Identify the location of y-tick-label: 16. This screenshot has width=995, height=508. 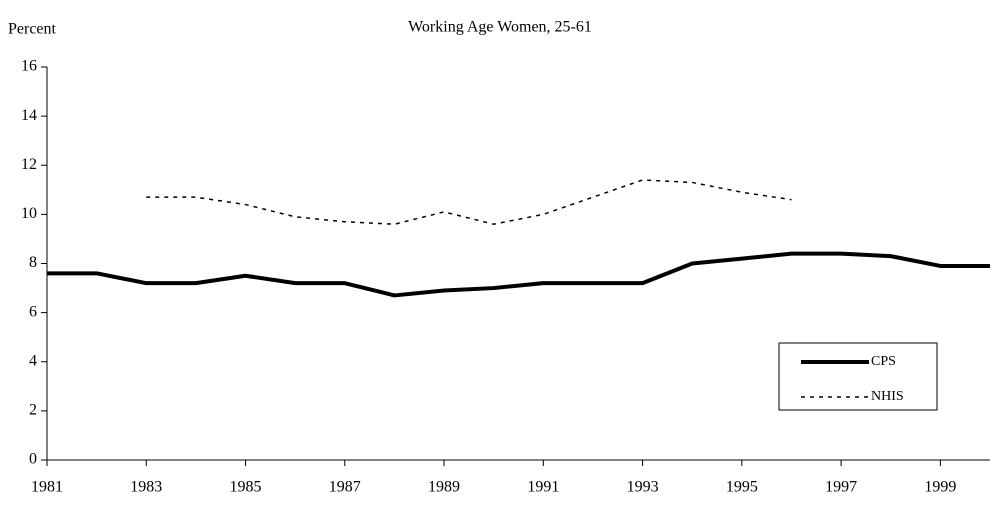
(29, 66).